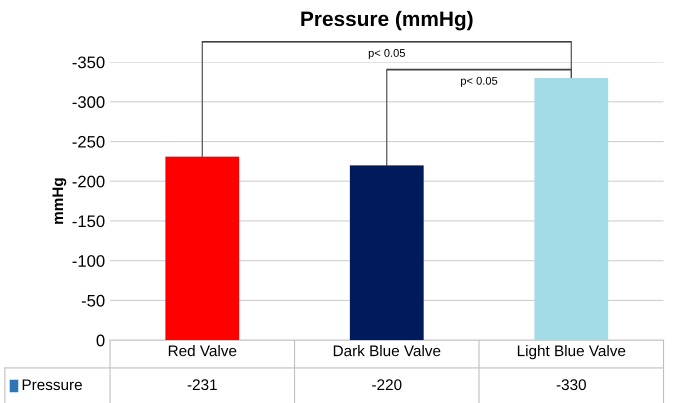 This screenshot has width=675, height=403. I want to click on x-tick-label: Dark Blue Valve, so click(387, 350).